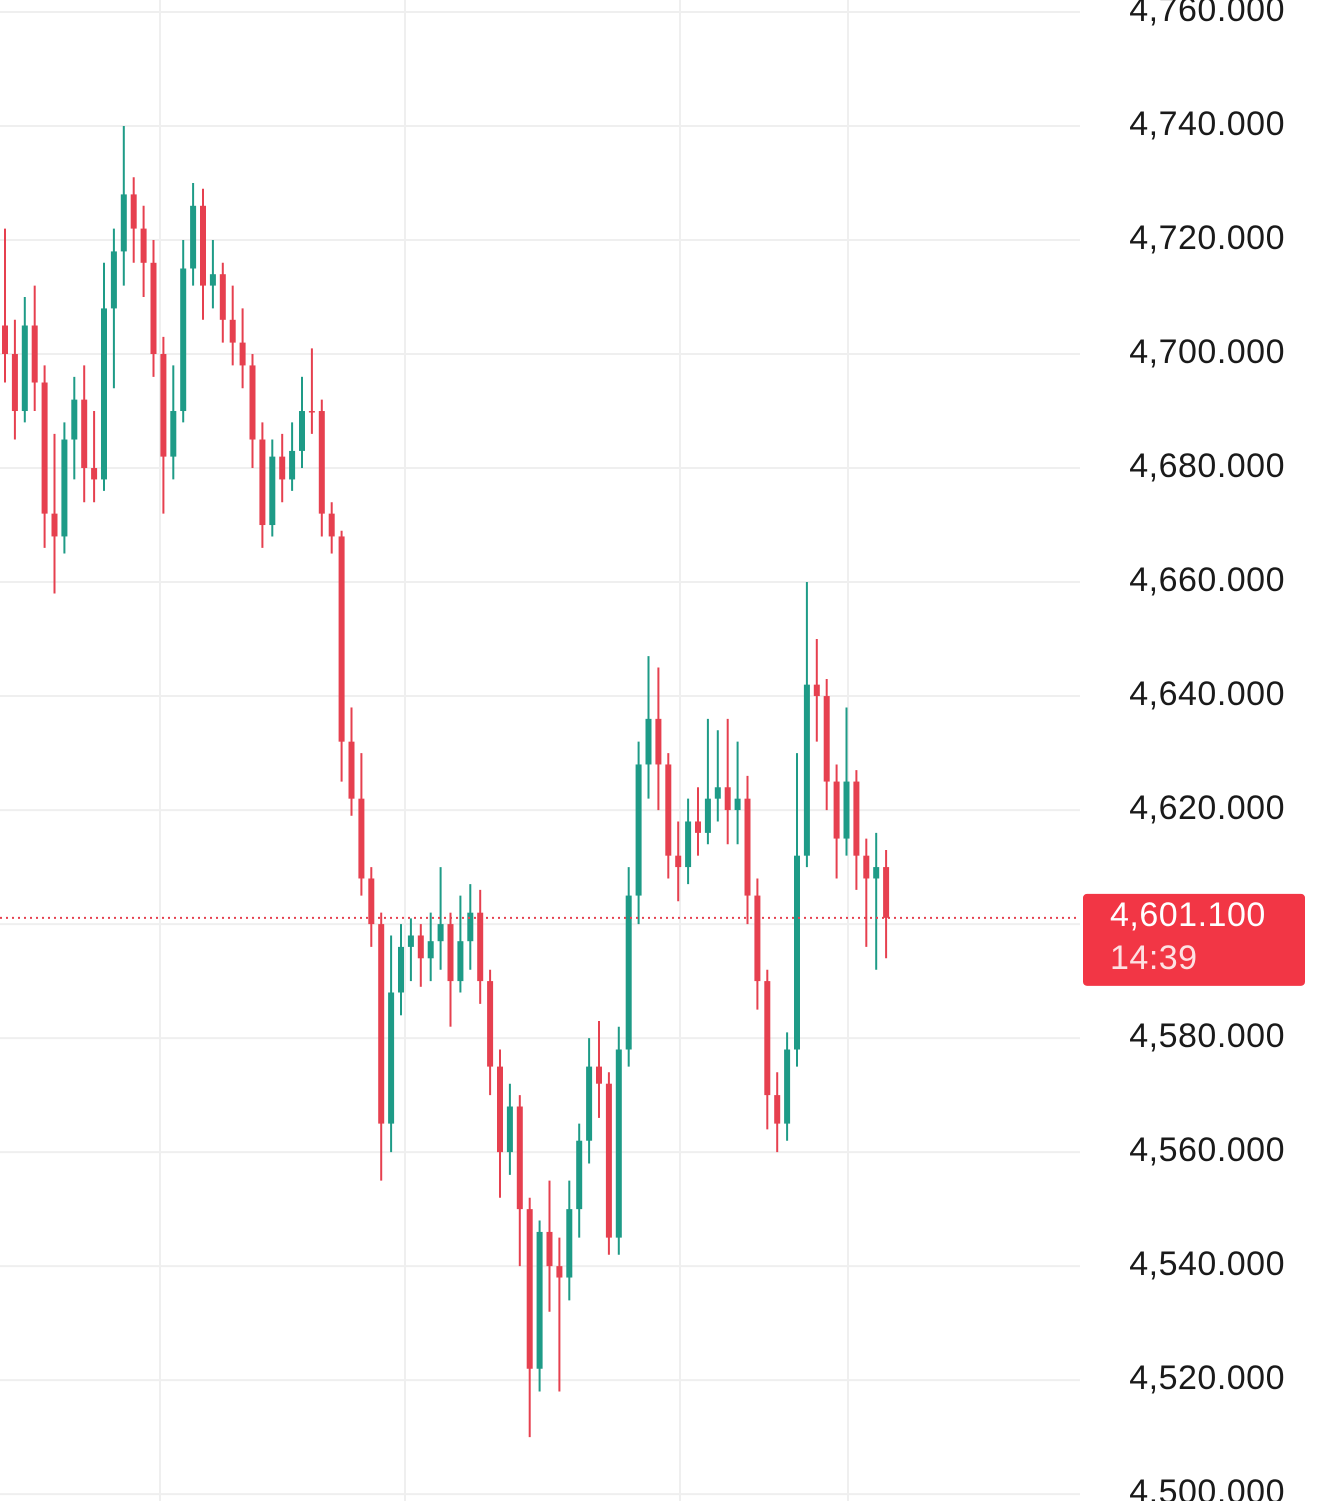 The width and height of the screenshot is (1320, 1501). What do you see at coordinates (1207, 1378) in the screenshot?
I see `y-tick-label: 4,520.000` at bounding box center [1207, 1378].